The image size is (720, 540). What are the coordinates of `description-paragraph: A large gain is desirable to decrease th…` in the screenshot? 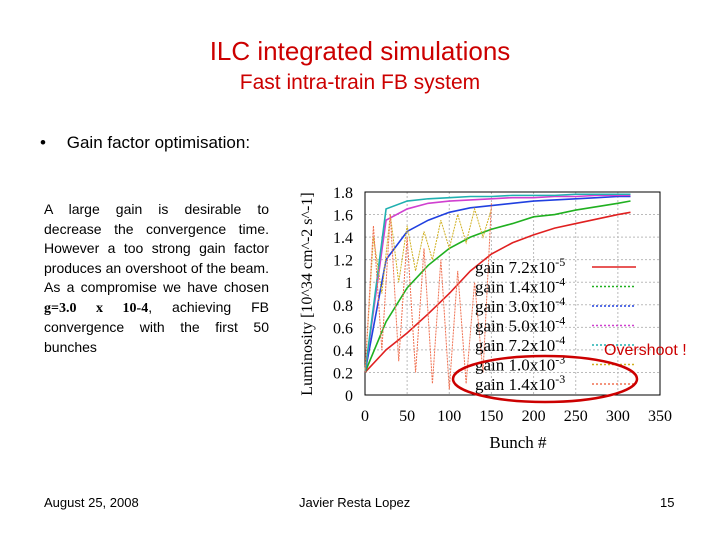 It's located at (156, 278).